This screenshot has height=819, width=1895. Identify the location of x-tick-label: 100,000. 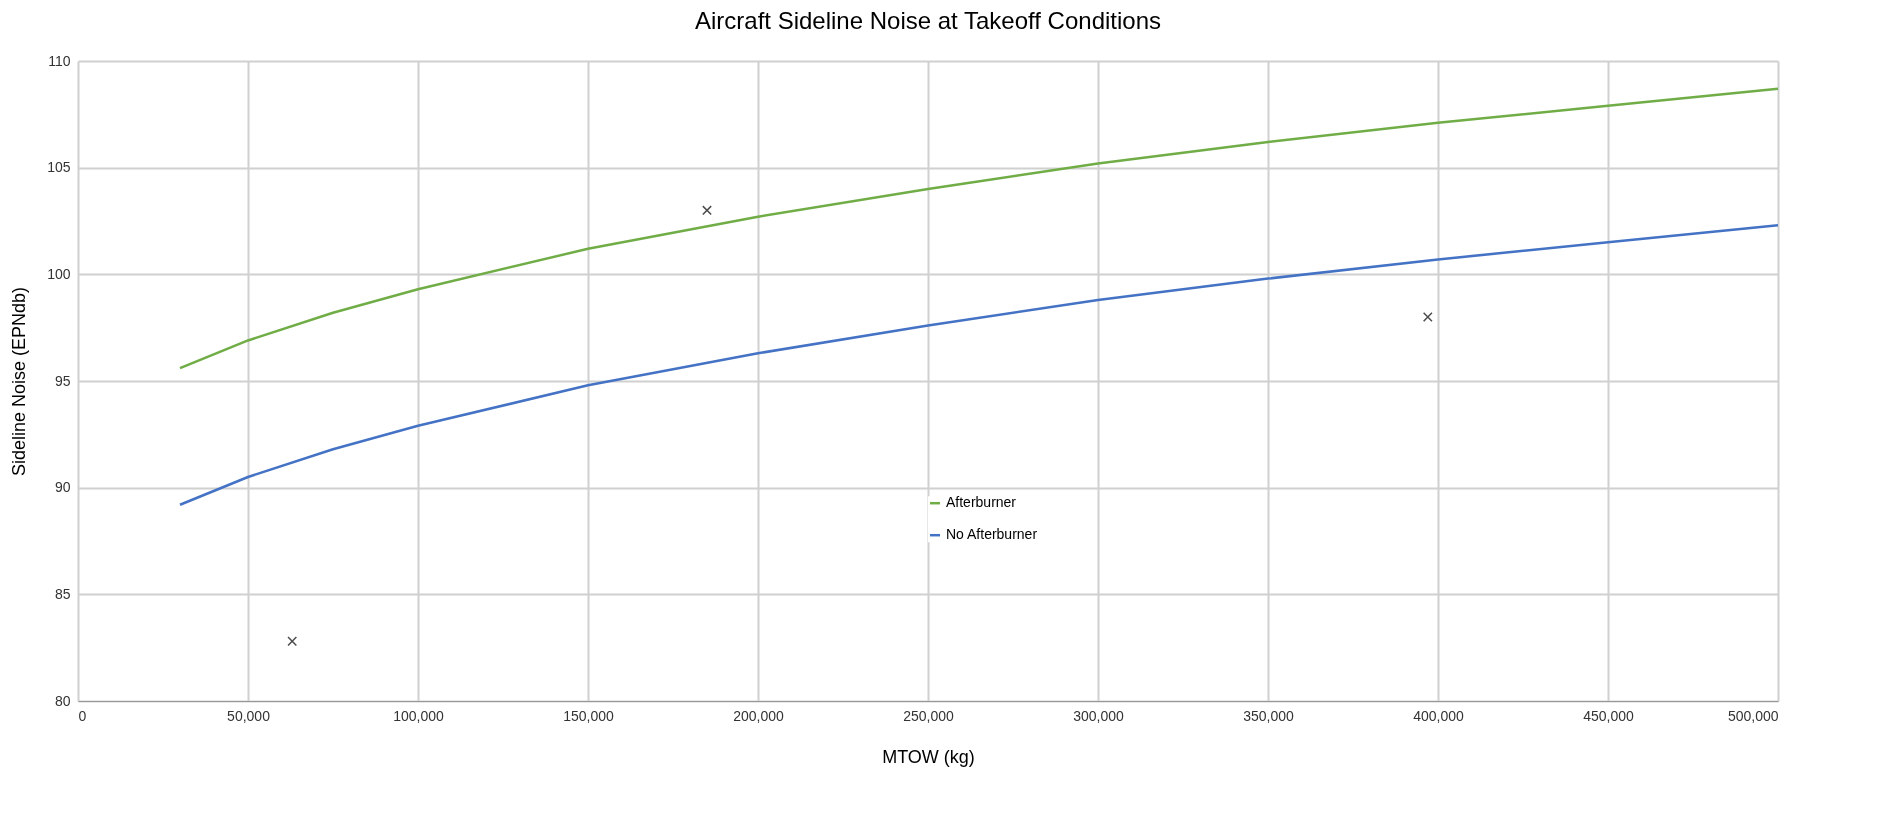
(419, 715).